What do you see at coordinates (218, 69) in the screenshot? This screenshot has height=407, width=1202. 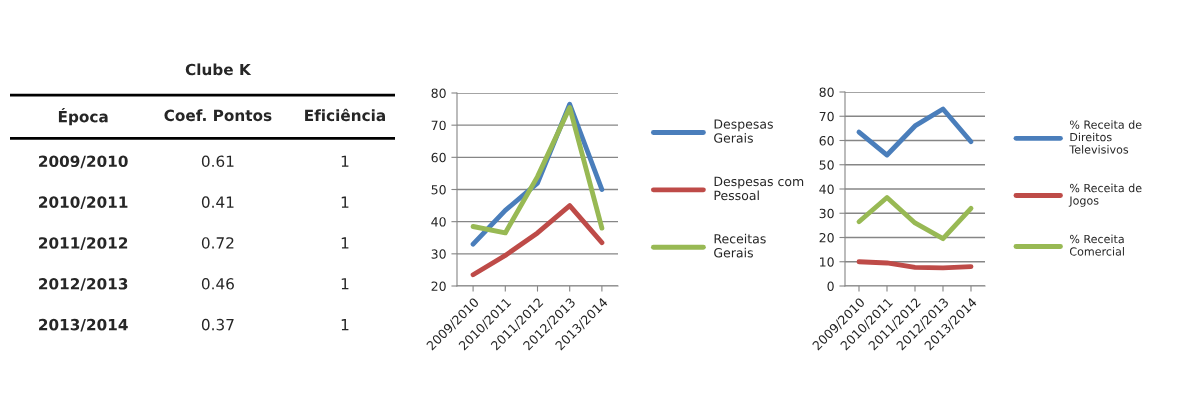 I see `text: Clube K` at bounding box center [218, 69].